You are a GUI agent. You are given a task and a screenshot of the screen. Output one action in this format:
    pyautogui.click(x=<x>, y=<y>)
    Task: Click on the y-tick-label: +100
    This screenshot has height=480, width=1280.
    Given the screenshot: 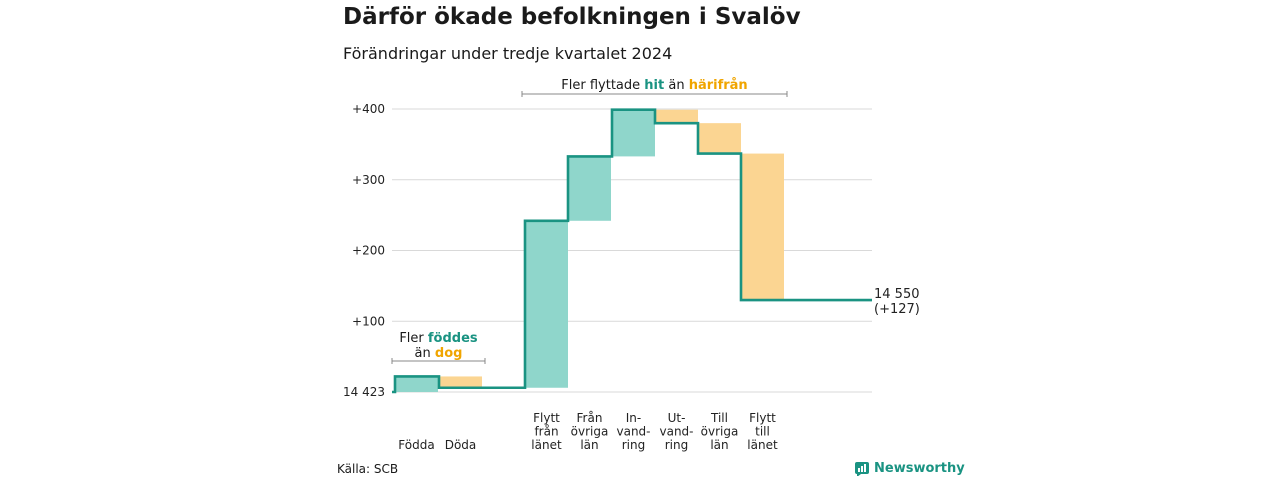 What is the action you would take?
    pyautogui.click(x=368, y=321)
    